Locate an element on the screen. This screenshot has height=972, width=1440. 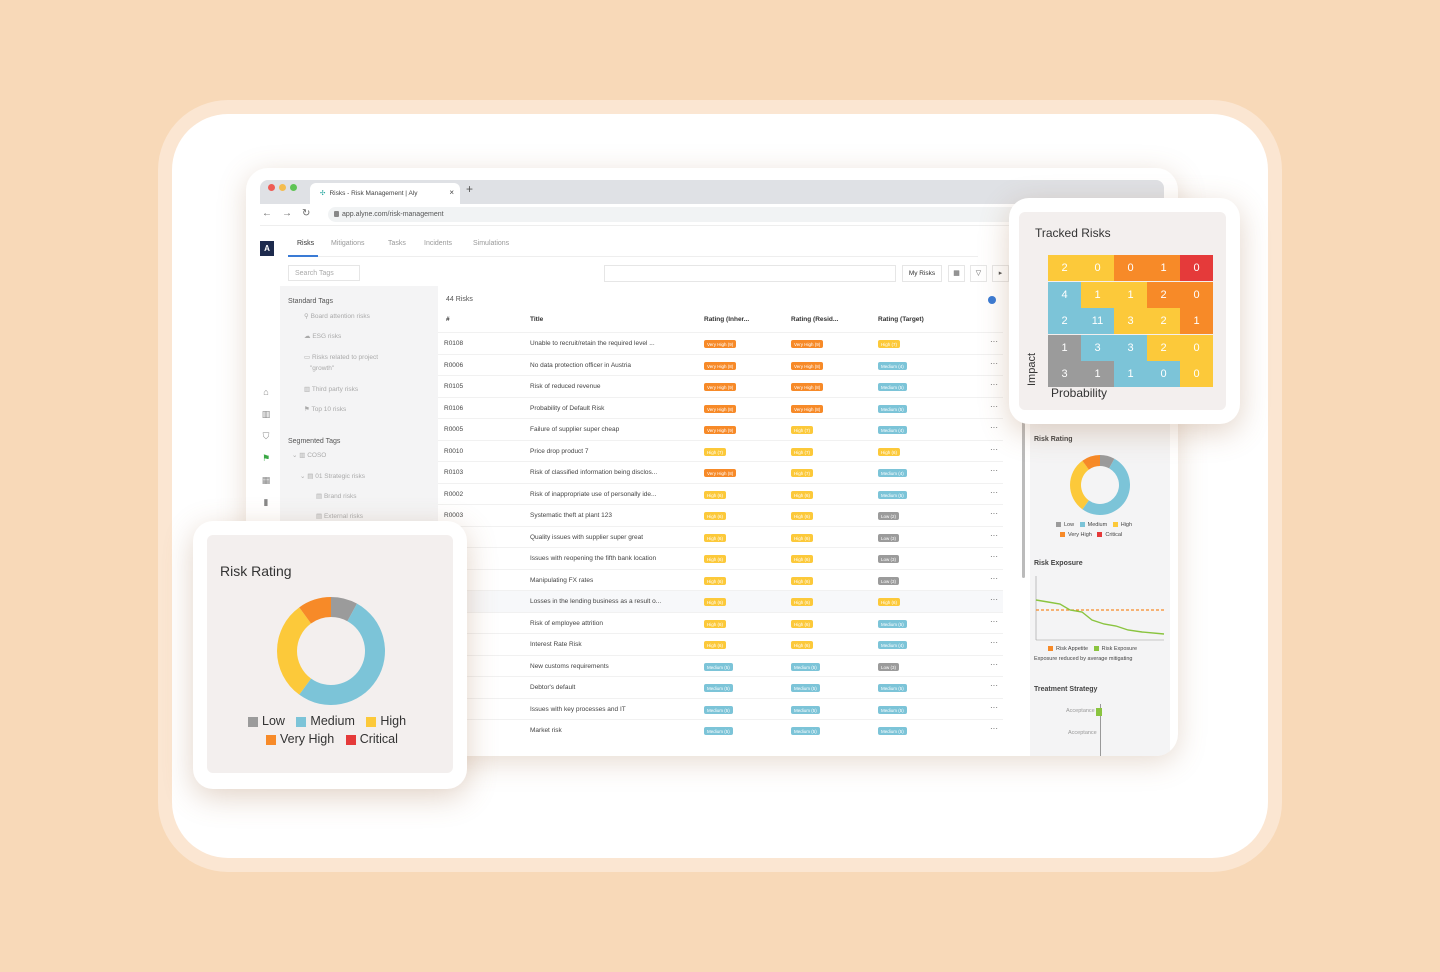
window-minimize-dot is located at coordinates (282, 187).